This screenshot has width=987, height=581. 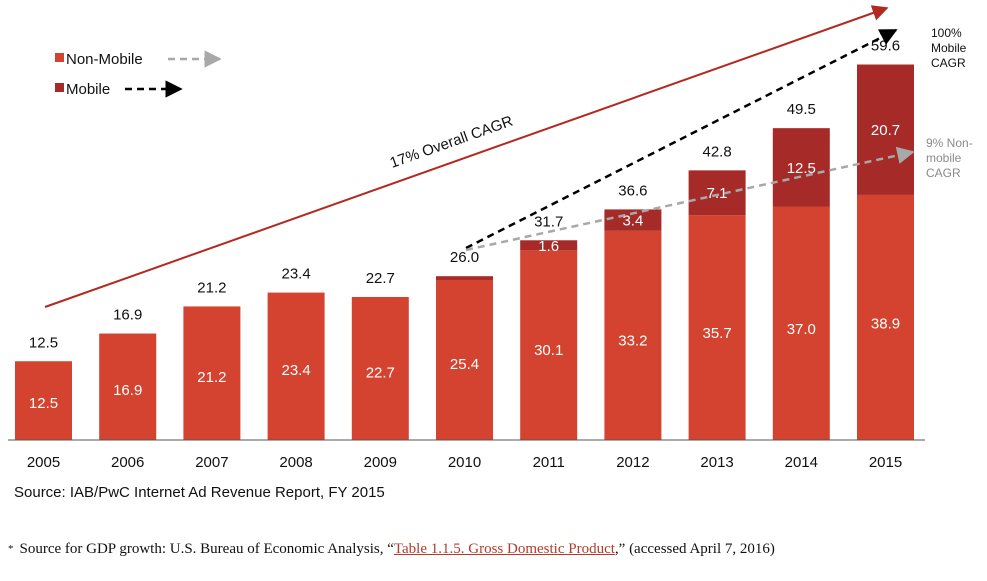 I want to click on bar-non-mobile-2010, so click(x=464, y=359).